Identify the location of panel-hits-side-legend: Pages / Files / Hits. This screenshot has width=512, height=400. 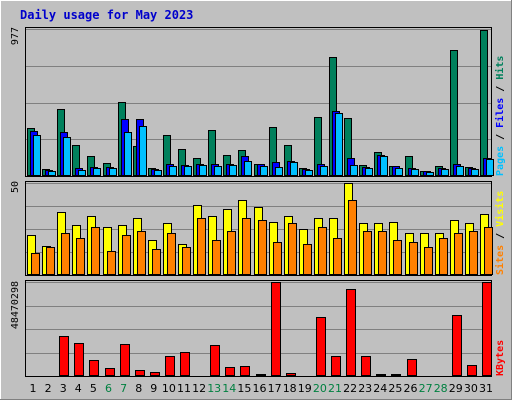
(500, 116).